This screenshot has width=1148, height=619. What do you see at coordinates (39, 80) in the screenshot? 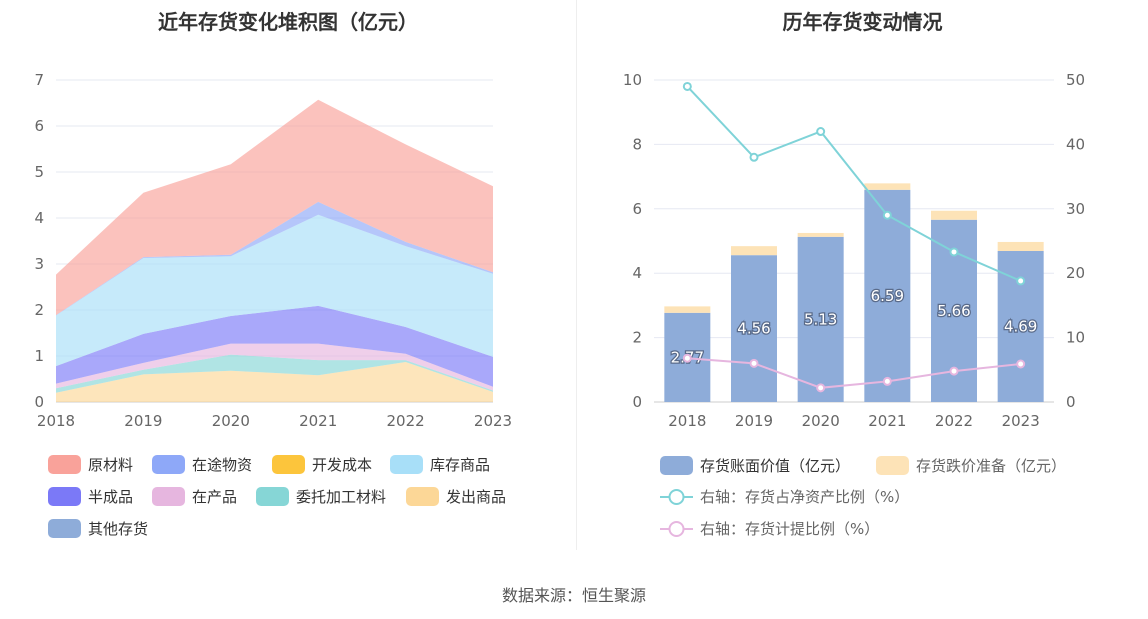
I see `left-y-tick-label: 7` at bounding box center [39, 80].